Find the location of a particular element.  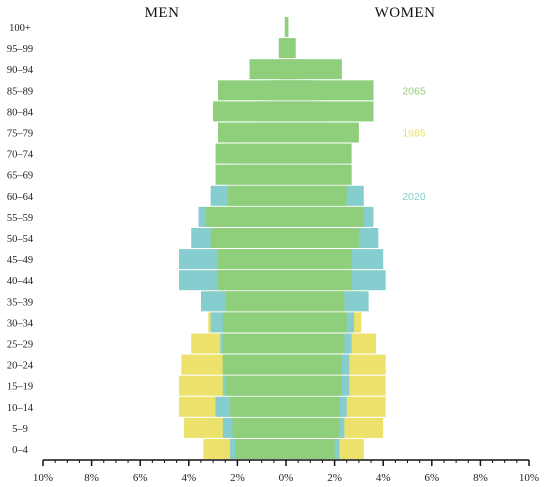

women-title: WOMEN is located at coordinates (405, 13).